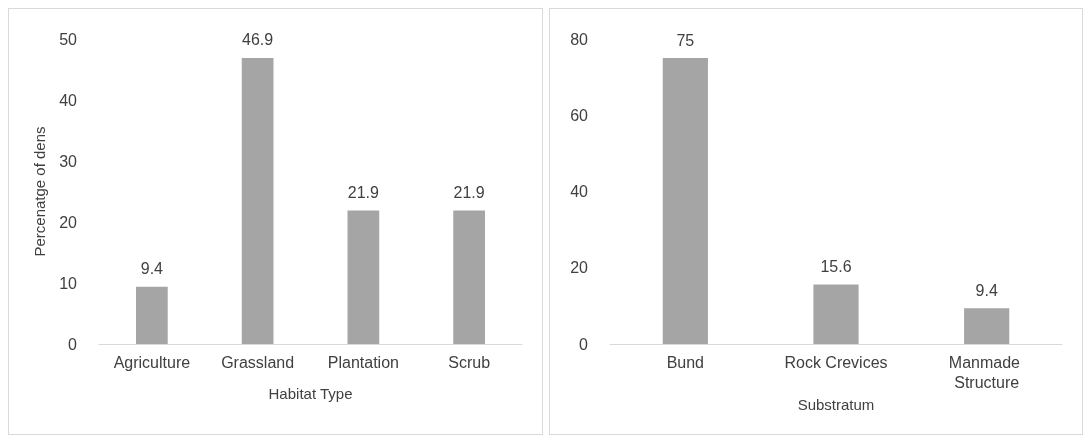  What do you see at coordinates (68, 283) in the screenshot?
I see `y-tick-label: 10` at bounding box center [68, 283].